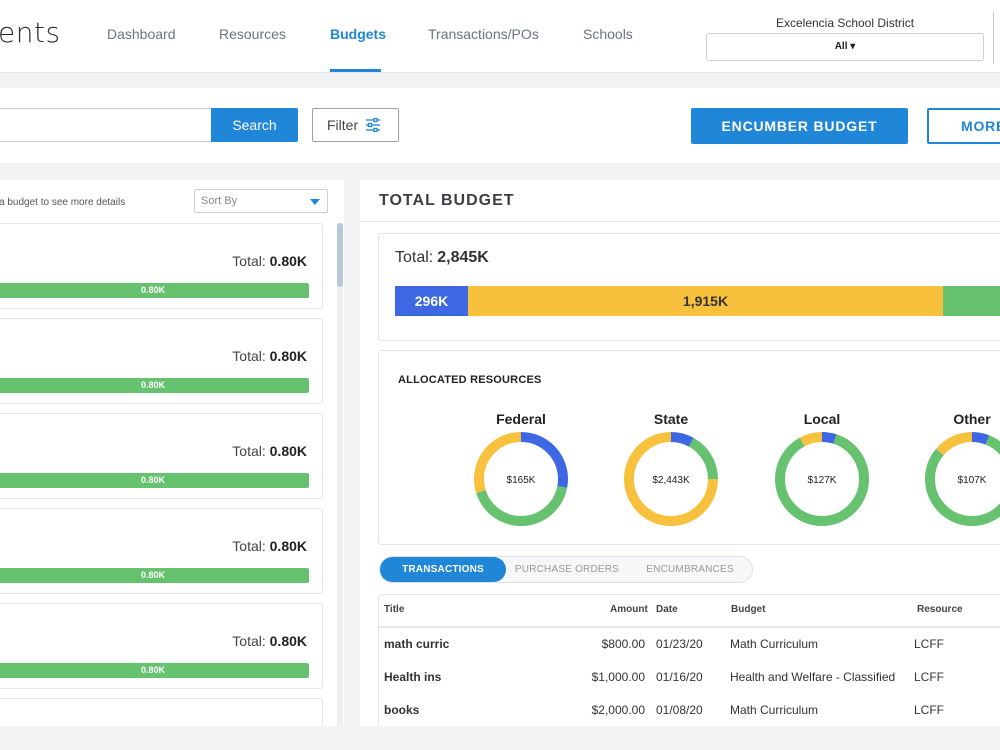 Image resolution: width=1000 pixels, height=750 pixels. Describe the element at coordinates (993, 38) in the screenshot. I see `nav-divider` at that location.